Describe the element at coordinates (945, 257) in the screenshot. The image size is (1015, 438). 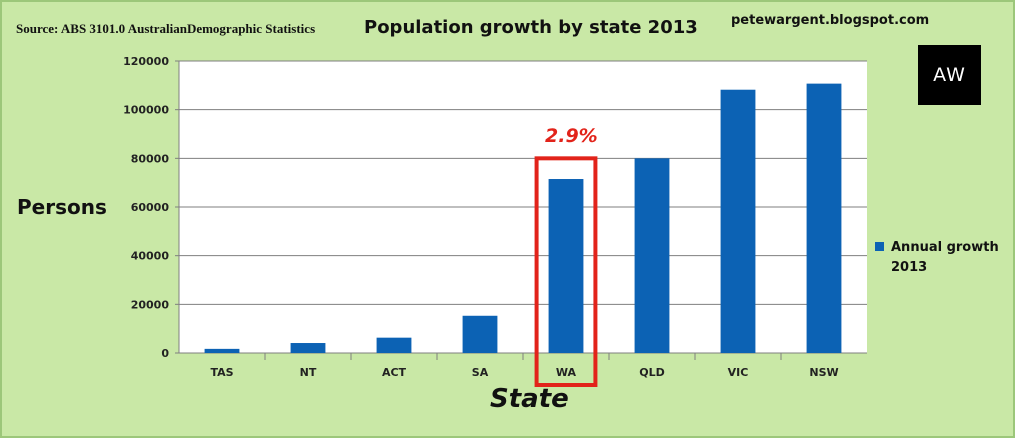
I see `legend-label: Annual growth 2013` at that location.